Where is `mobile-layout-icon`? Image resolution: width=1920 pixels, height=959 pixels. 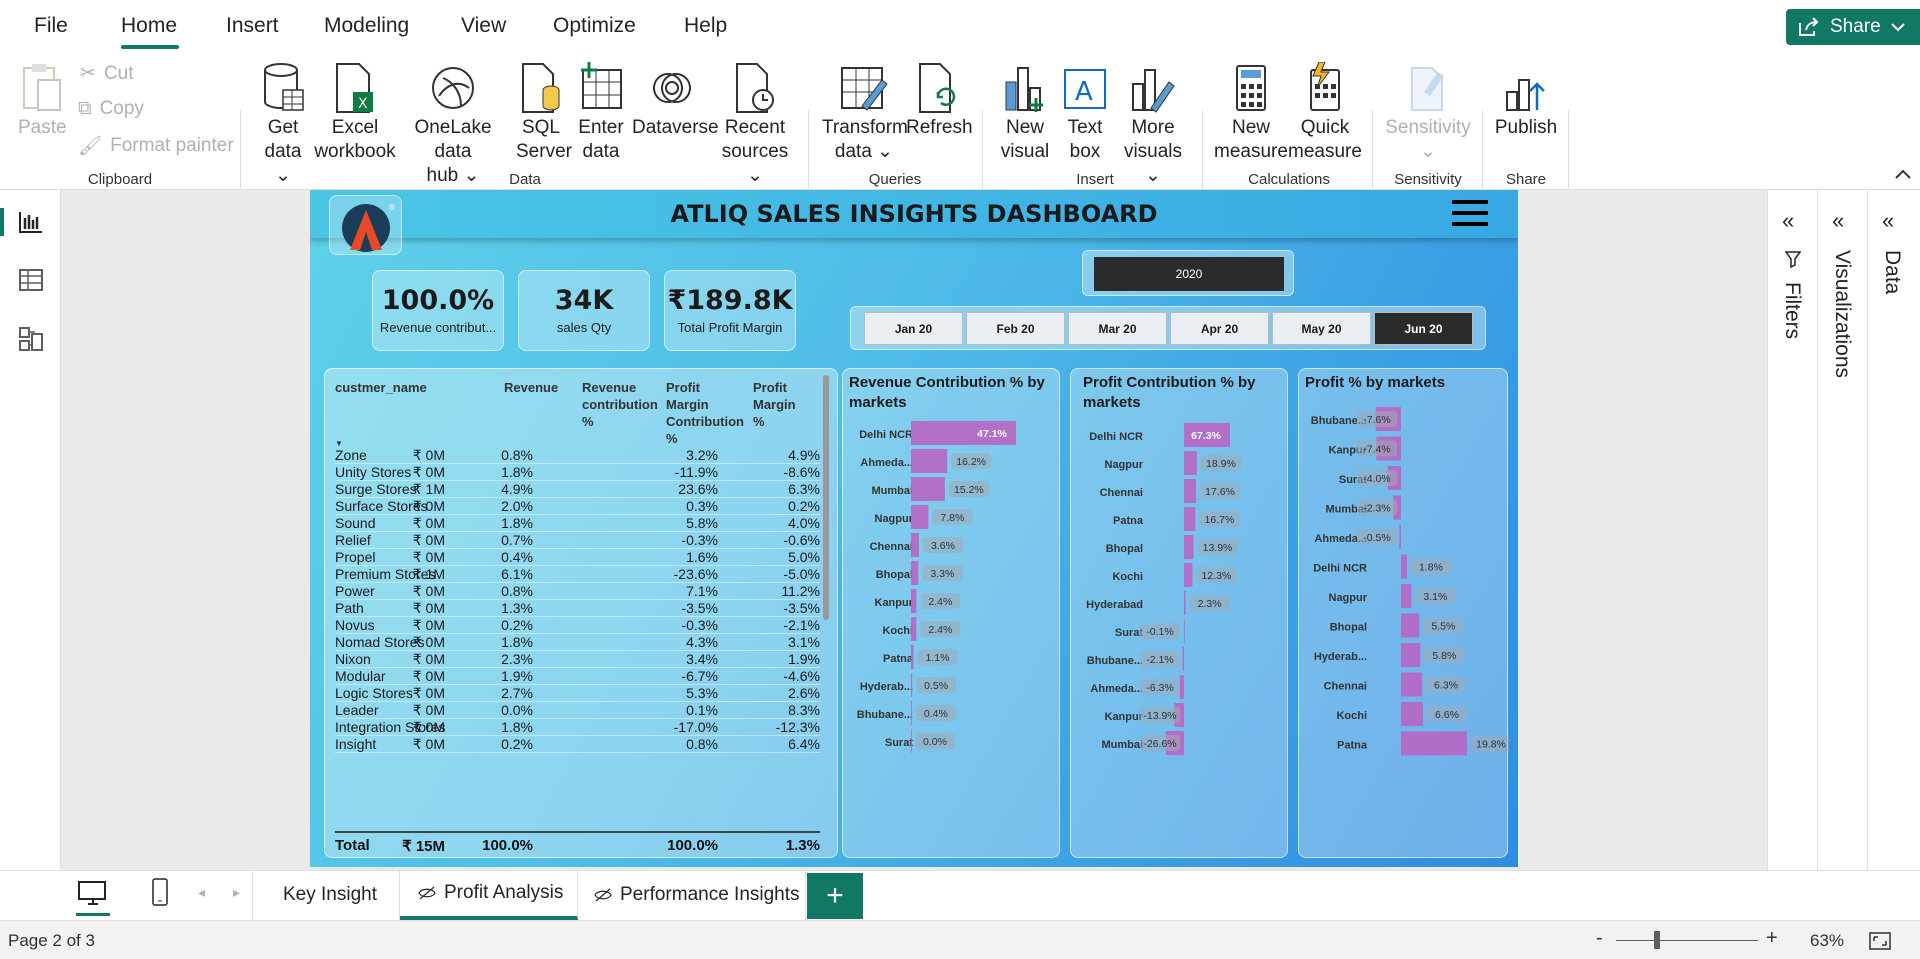 mobile-layout-icon is located at coordinates (160, 892).